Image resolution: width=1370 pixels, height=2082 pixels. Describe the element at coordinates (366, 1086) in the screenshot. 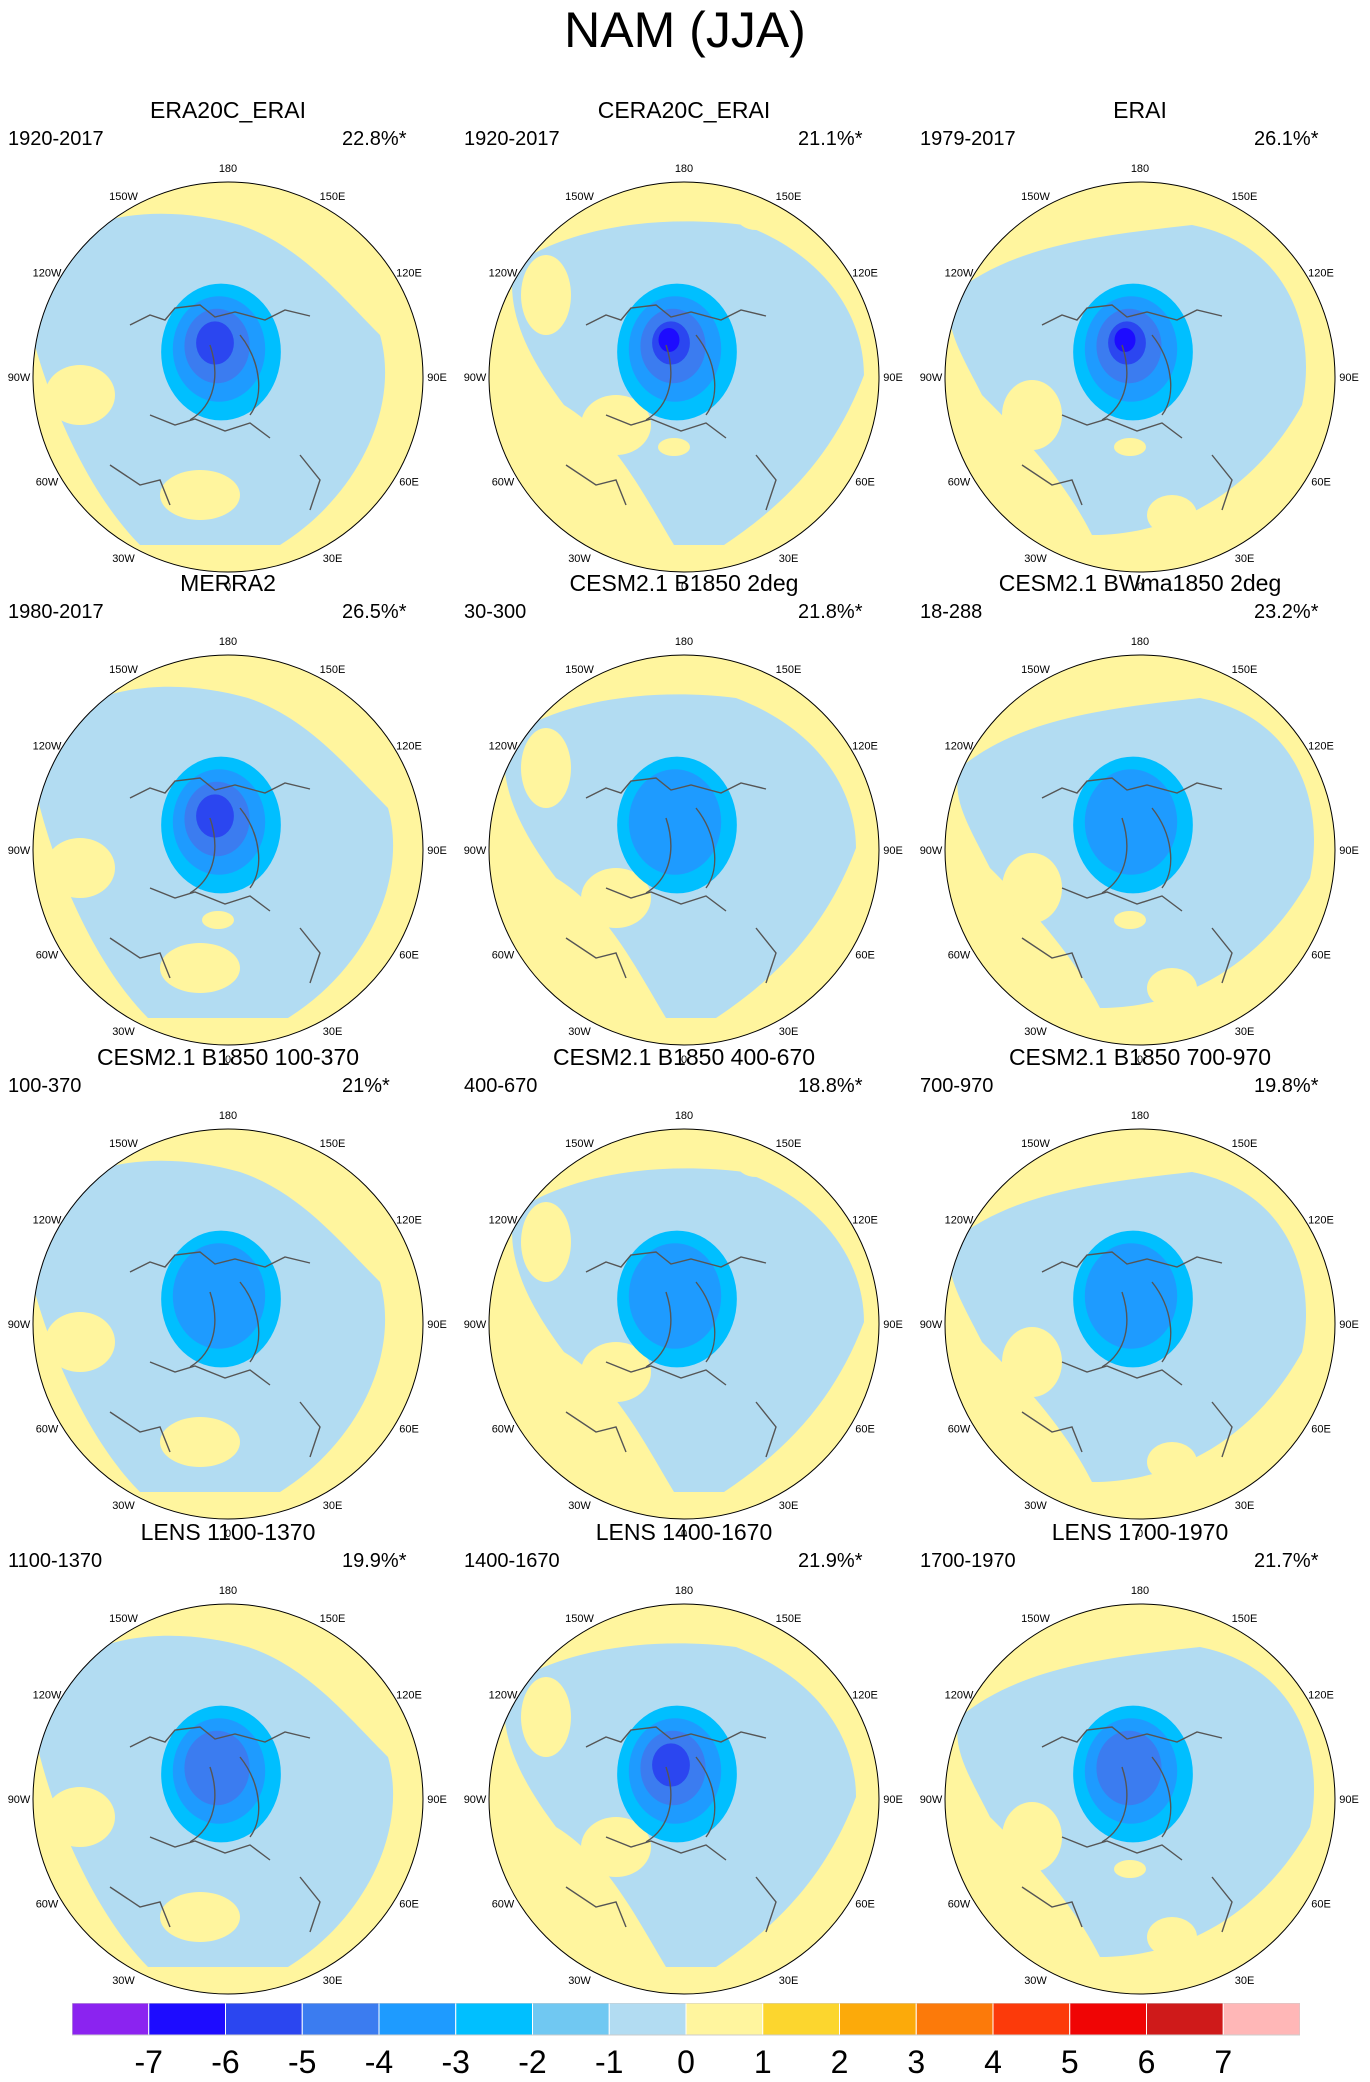

I see `panel-variance-explained: 21%*` at that location.